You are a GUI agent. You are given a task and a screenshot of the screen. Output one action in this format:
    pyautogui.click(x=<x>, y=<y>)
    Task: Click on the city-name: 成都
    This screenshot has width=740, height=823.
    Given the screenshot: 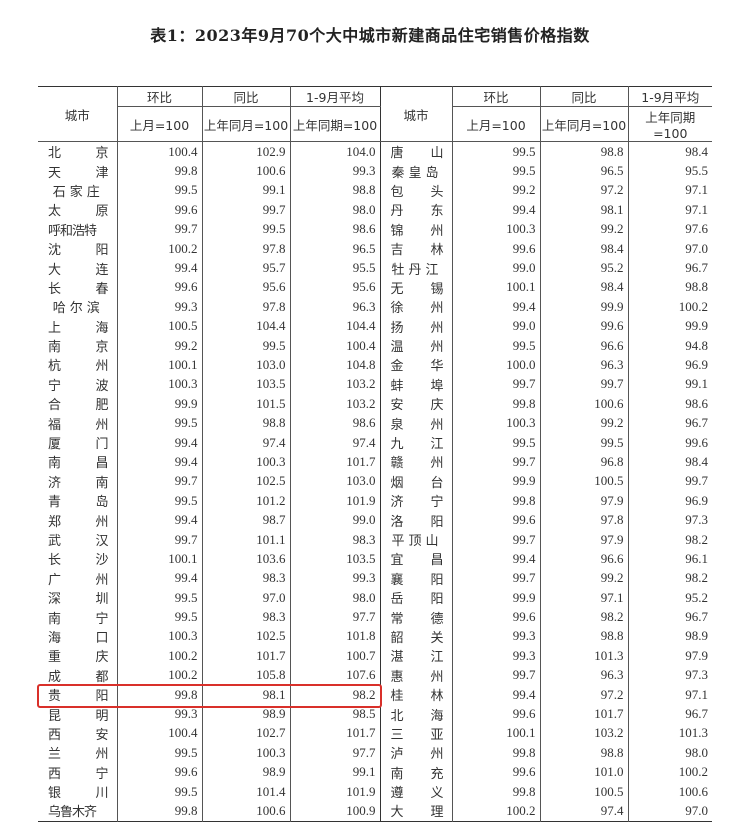 What is the action you would take?
    pyautogui.click(x=78, y=677)
    